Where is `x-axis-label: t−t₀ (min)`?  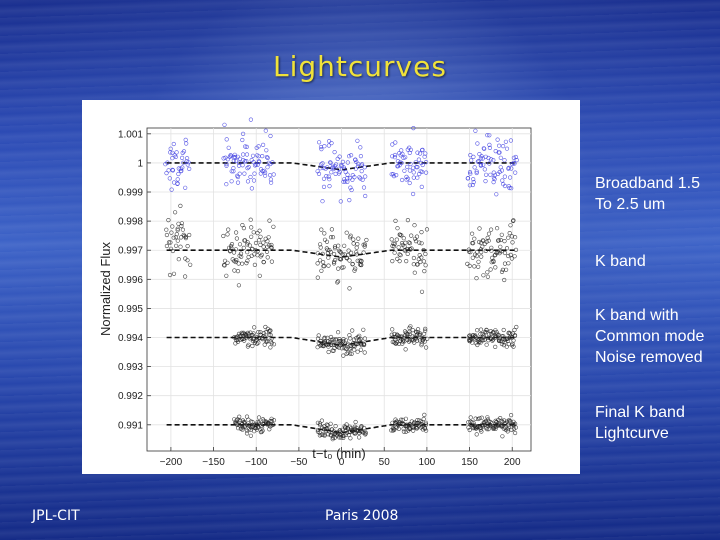 x-axis-label: t−t₀ (min) is located at coordinates (338, 453).